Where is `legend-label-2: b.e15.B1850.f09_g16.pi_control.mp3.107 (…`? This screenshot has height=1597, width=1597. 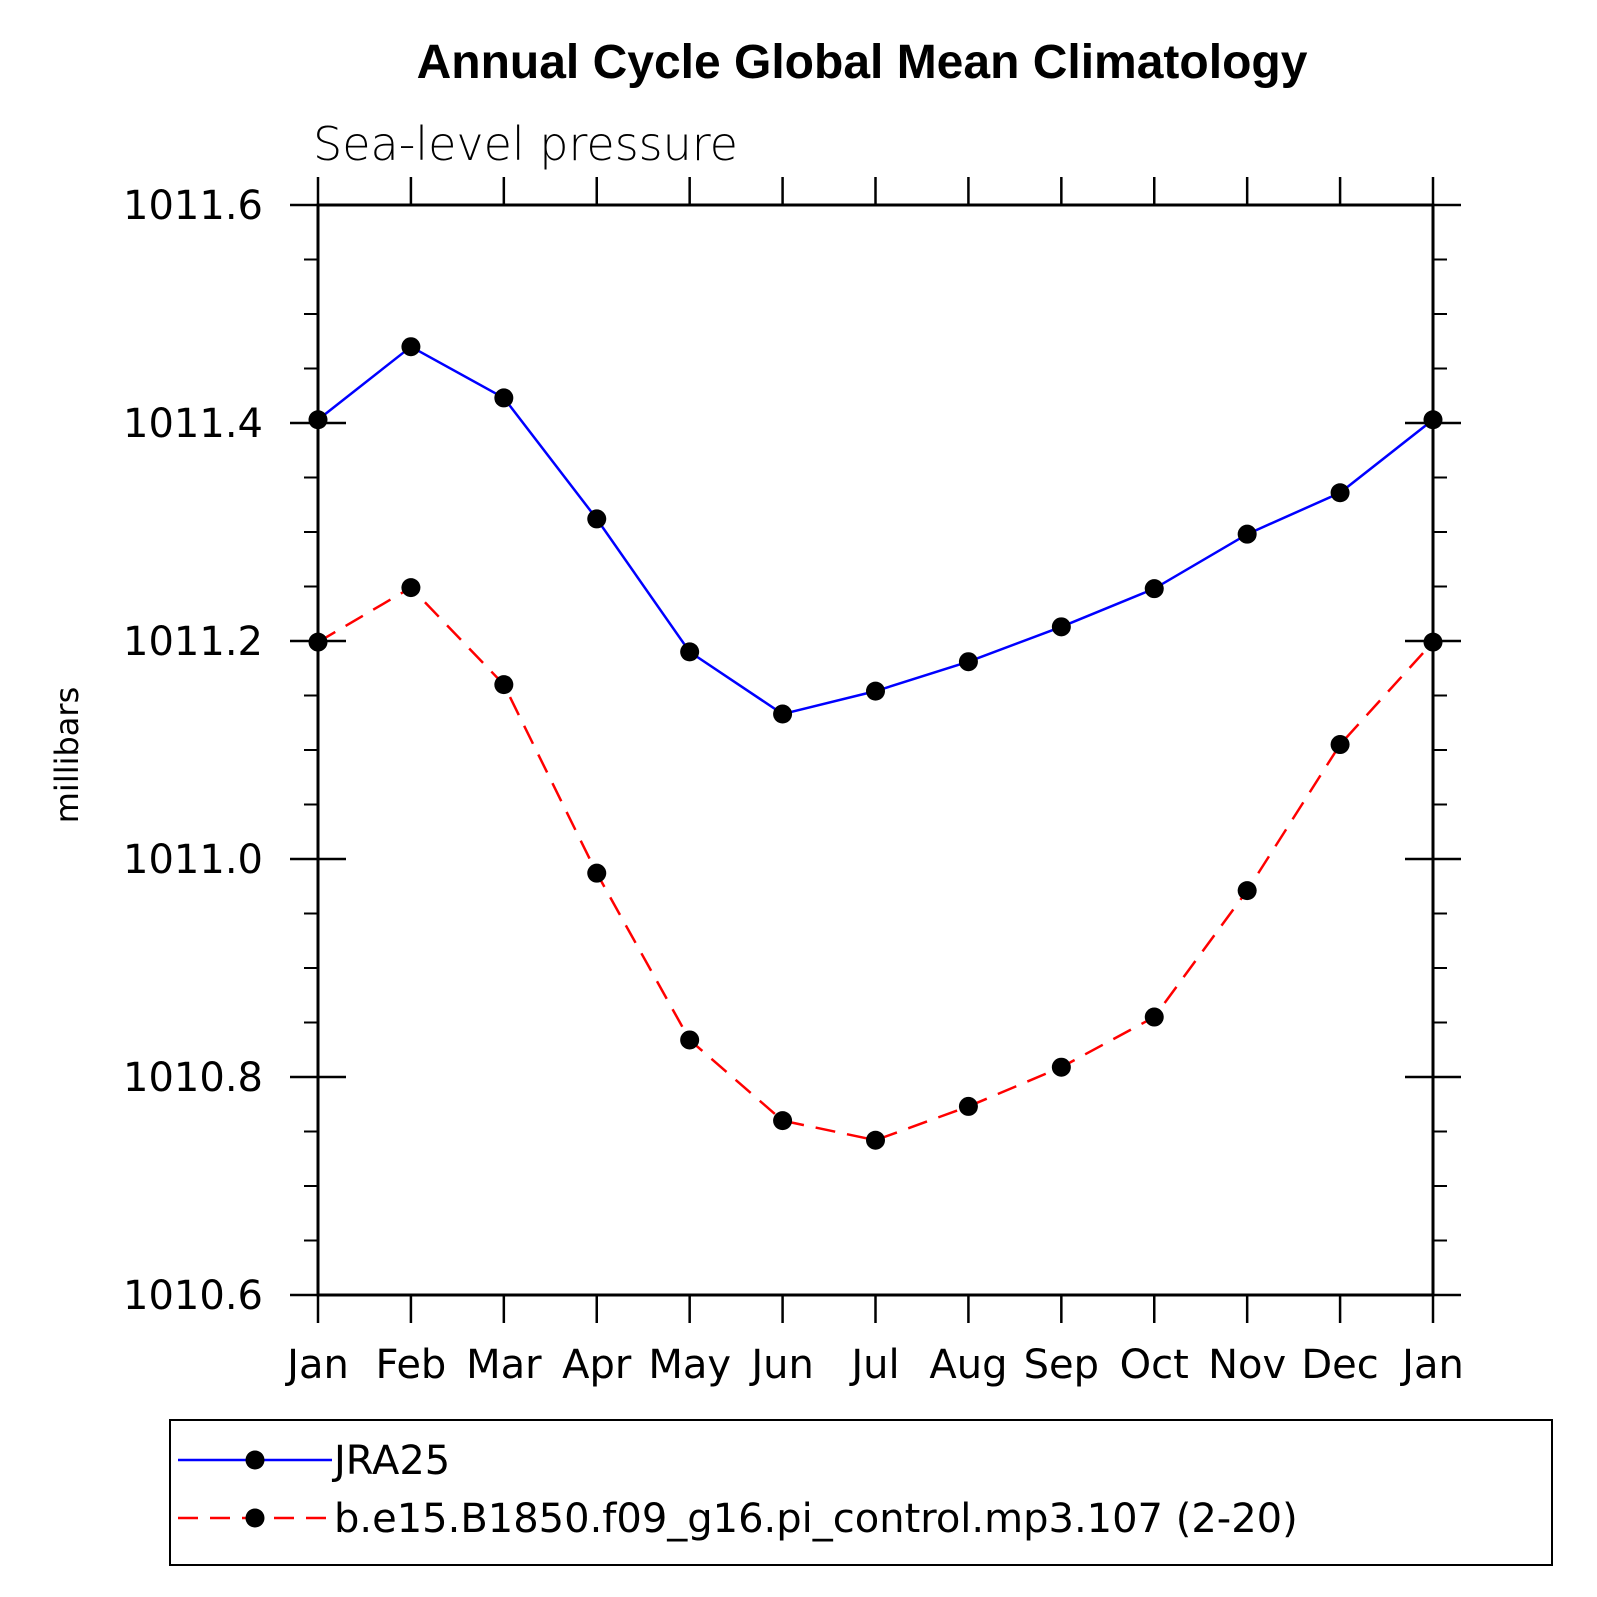
legend-label-2: b.e15.B1850.f09_g16.pi_control.mp3.107 (… is located at coordinates (816, 1519).